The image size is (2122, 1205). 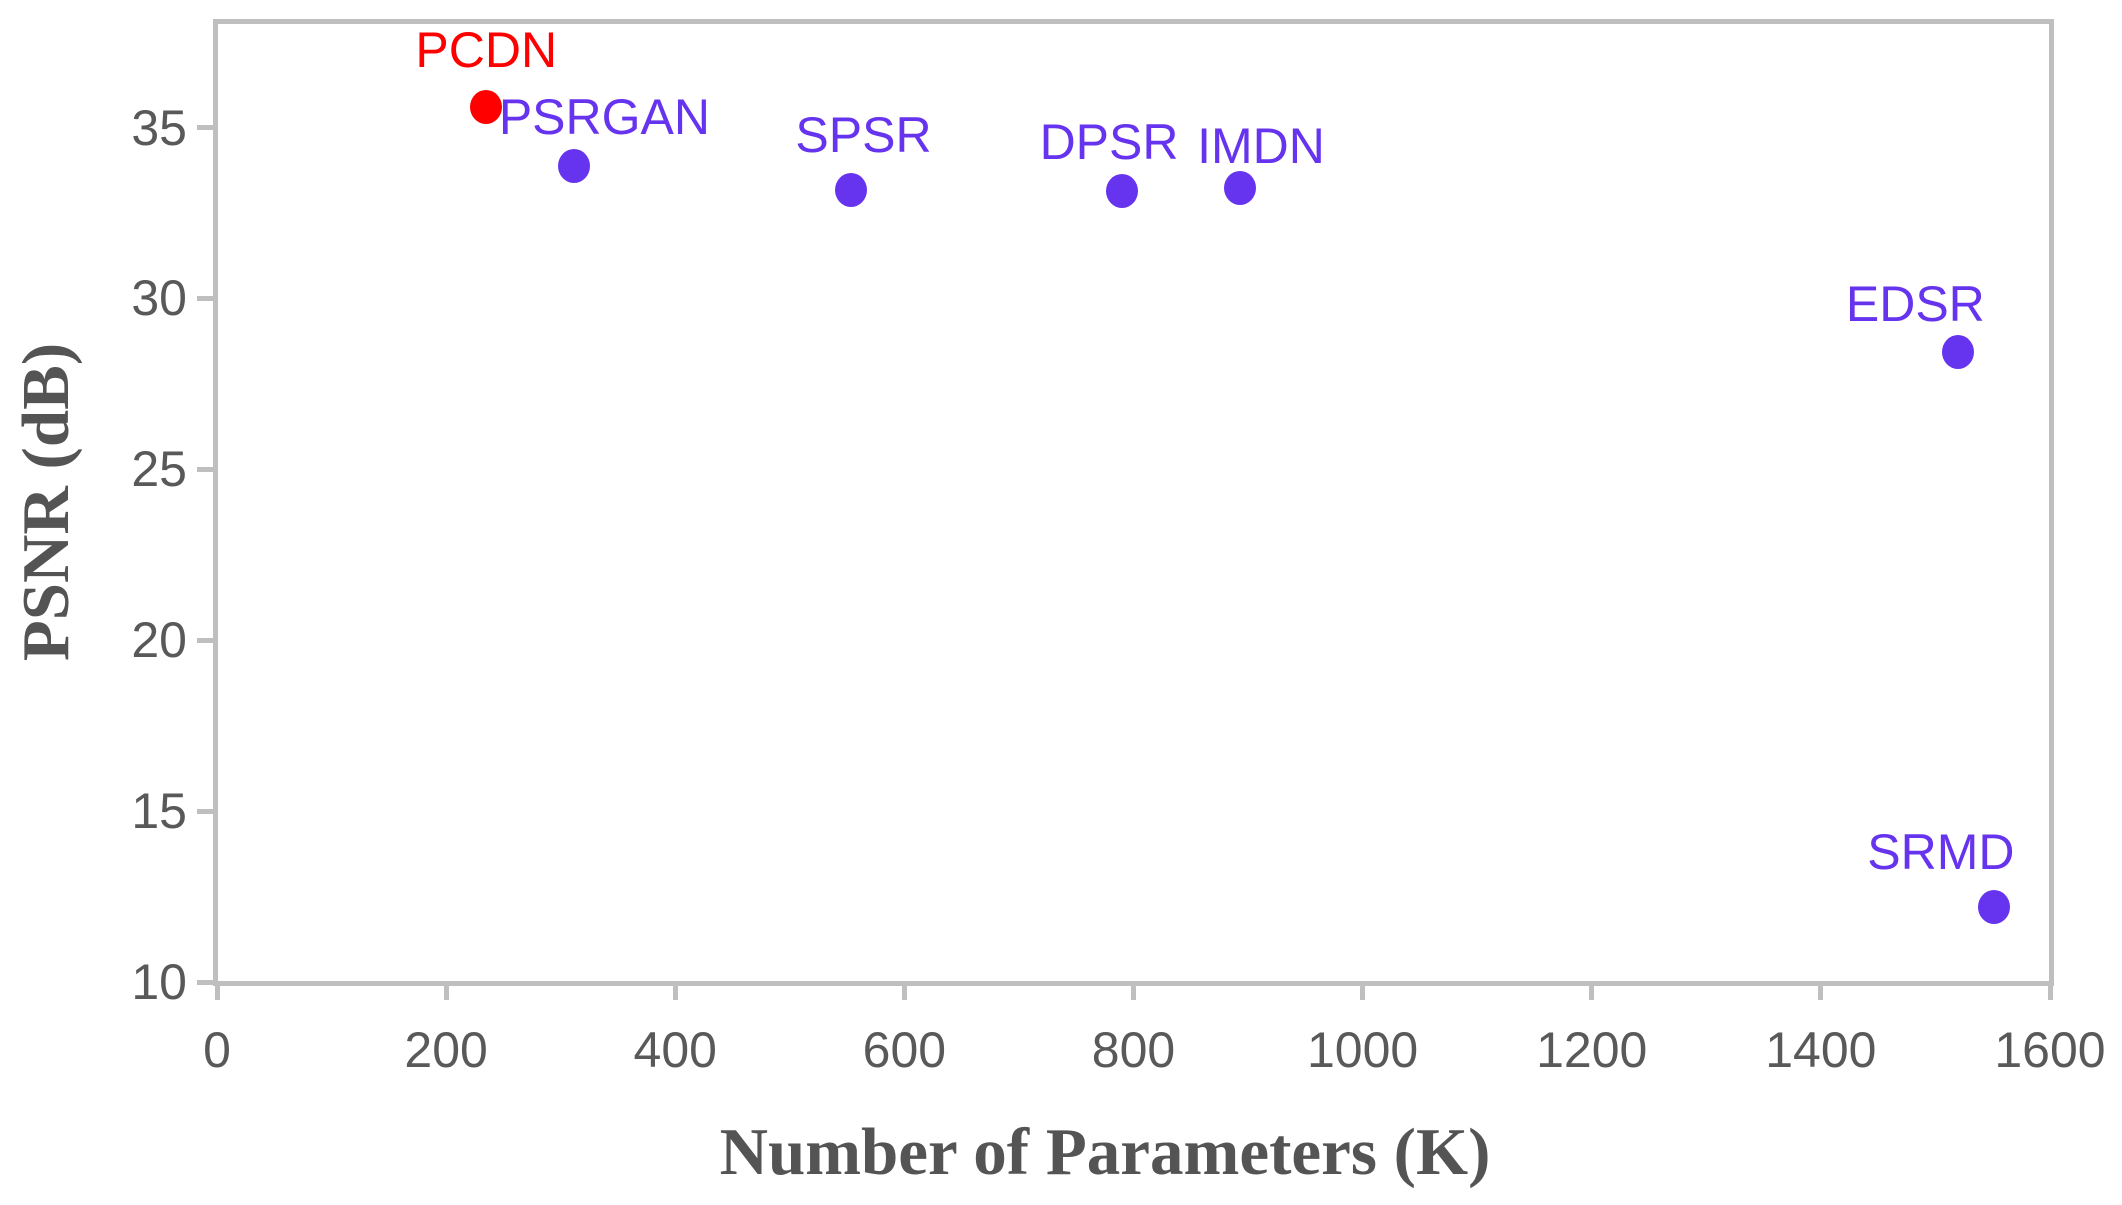 What do you see at coordinates (486, 50) in the screenshot?
I see `point-label-pcdn: PCDN` at bounding box center [486, 50].